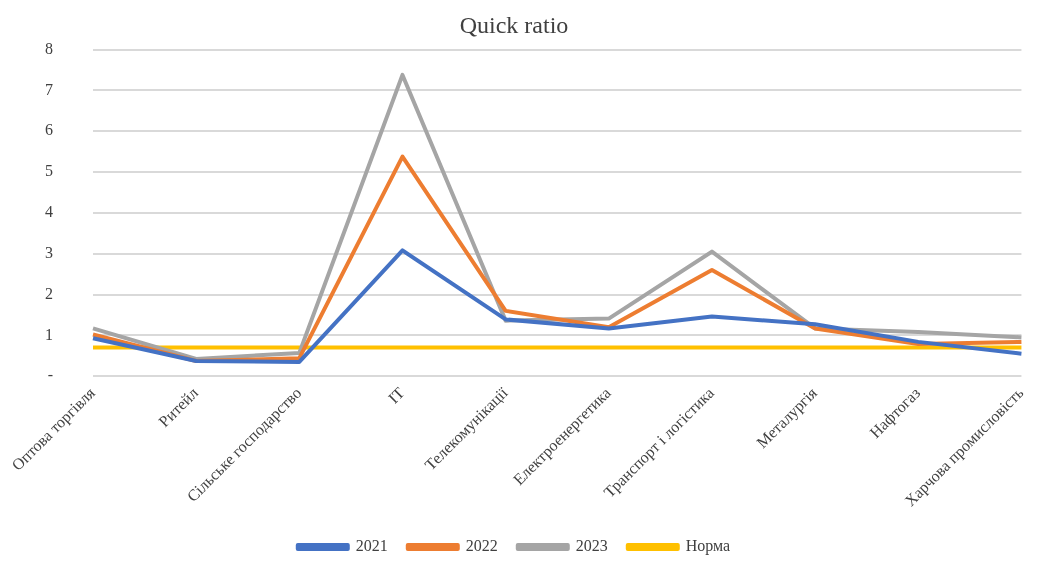 The width and height of the screenshot is (1043, 565). Describe the element at coordinates (396, 395) in the screenshot. I see `x-tick-label: IT` at that location.